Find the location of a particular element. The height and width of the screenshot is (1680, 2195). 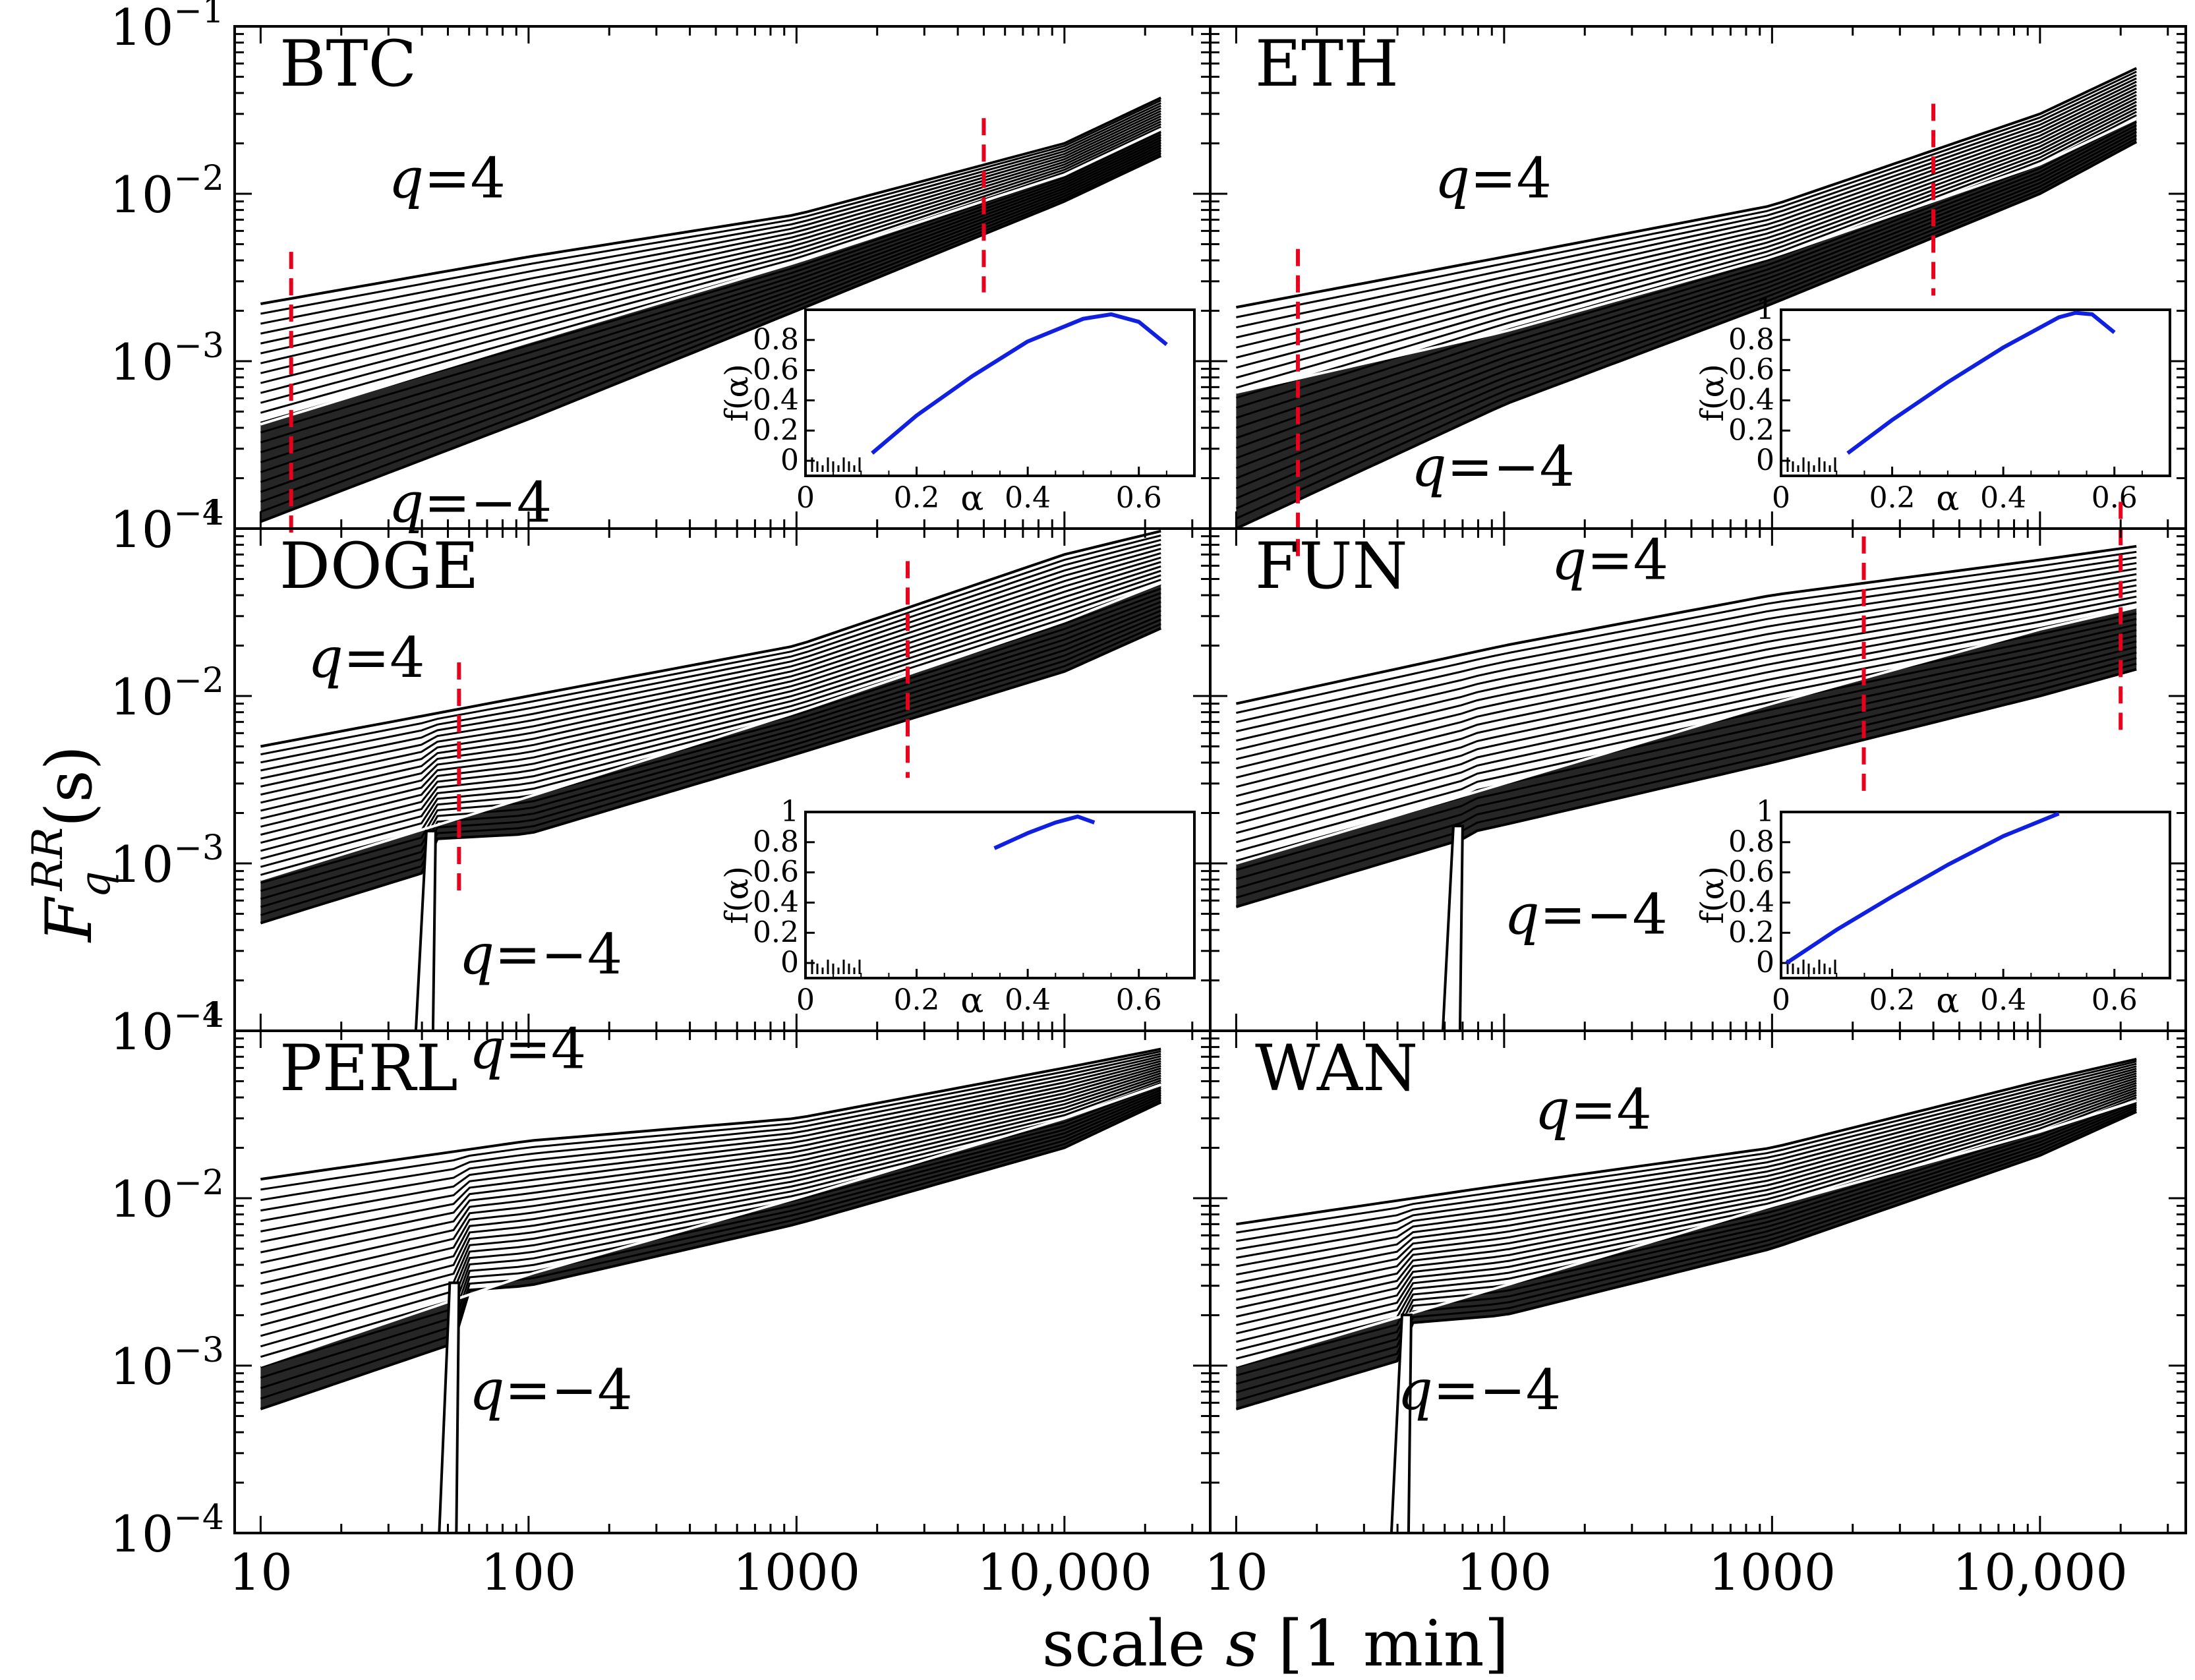

inset-x-tick-label: 0.4 is located at coordinates (1028, 498).